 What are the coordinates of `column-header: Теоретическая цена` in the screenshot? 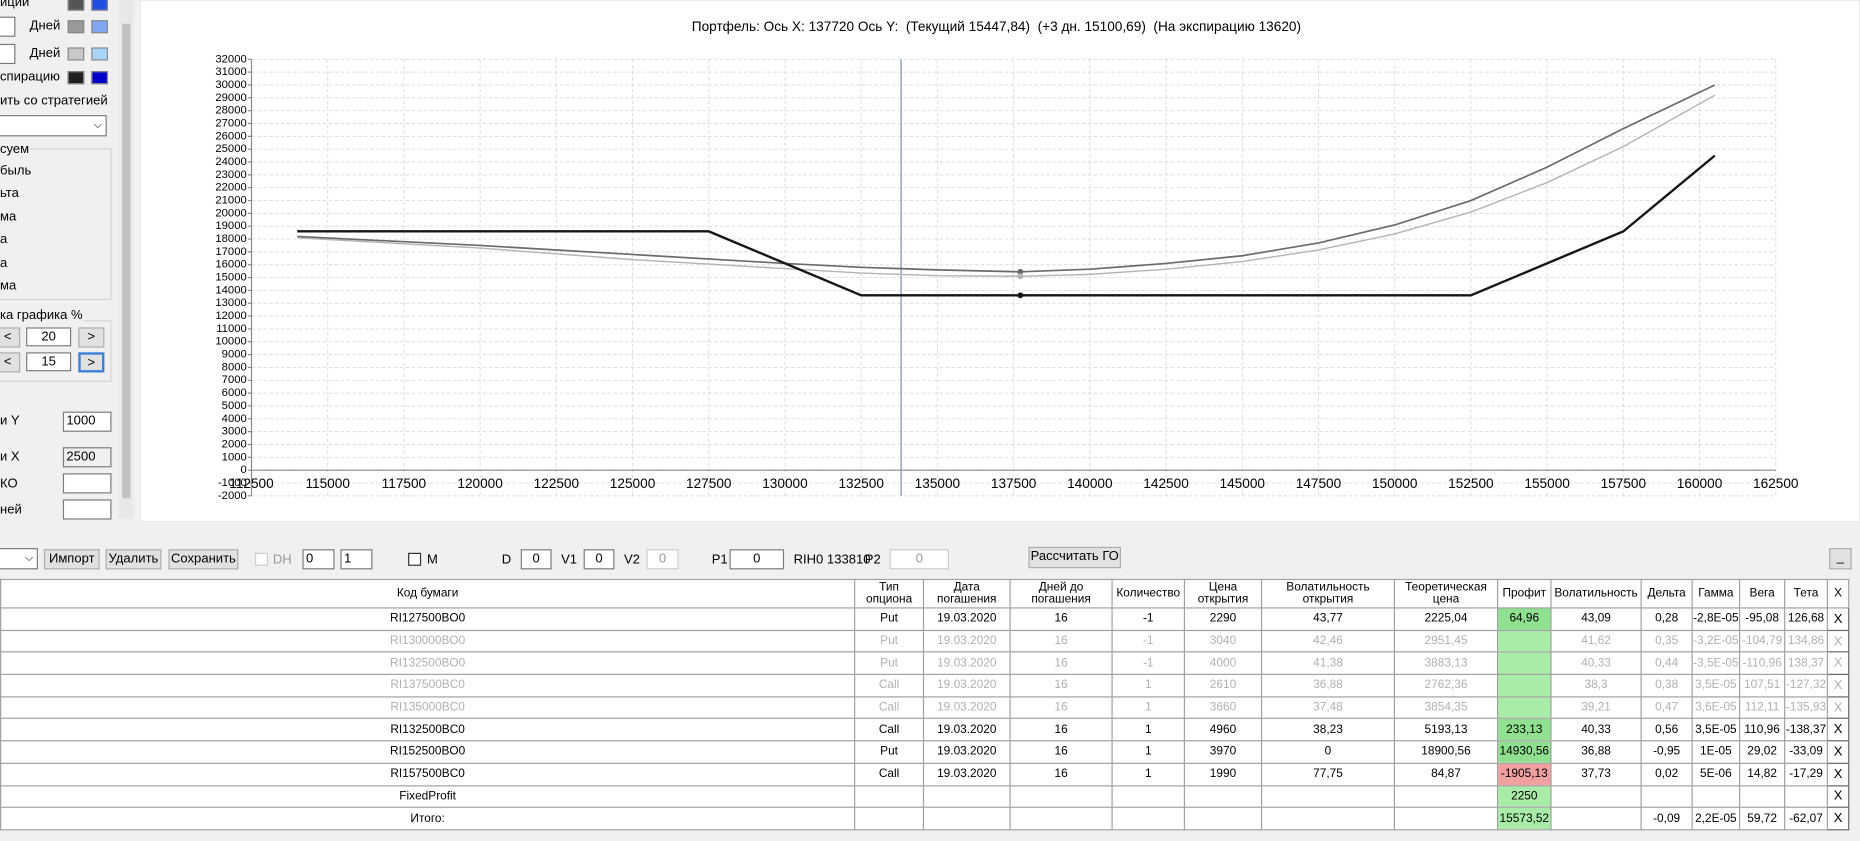 It's located at (1446, 593).